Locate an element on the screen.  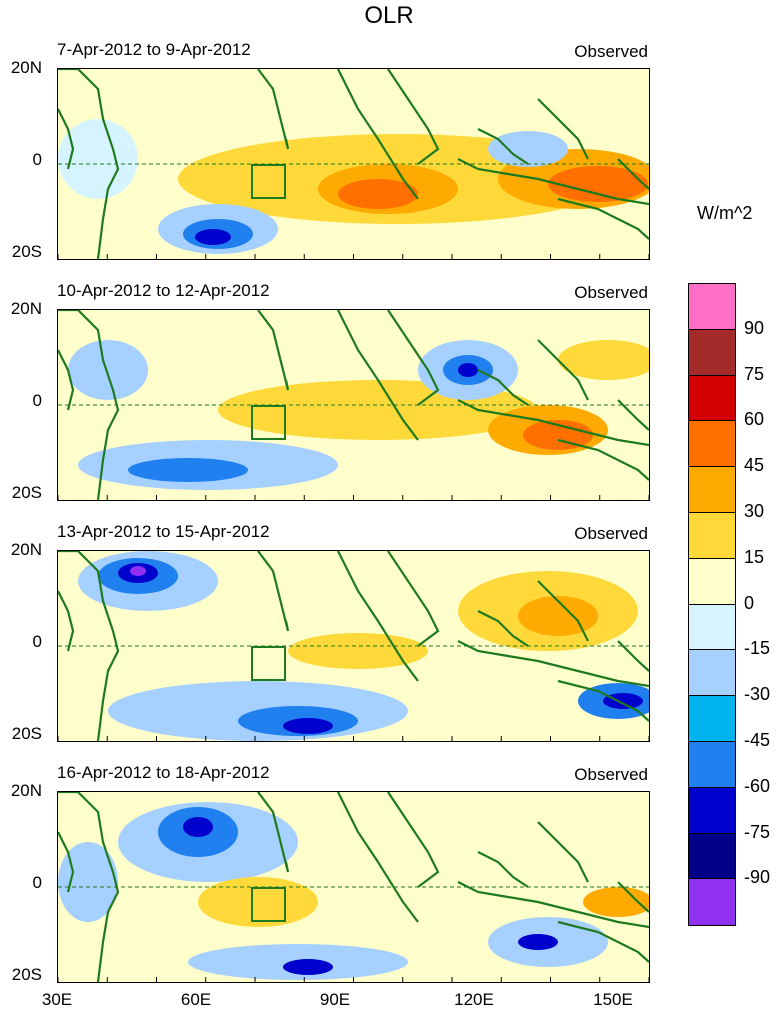
panel-date-range: 10-Apr-2012 to 12-Apr-2012 is located at coordinates (163, 290).